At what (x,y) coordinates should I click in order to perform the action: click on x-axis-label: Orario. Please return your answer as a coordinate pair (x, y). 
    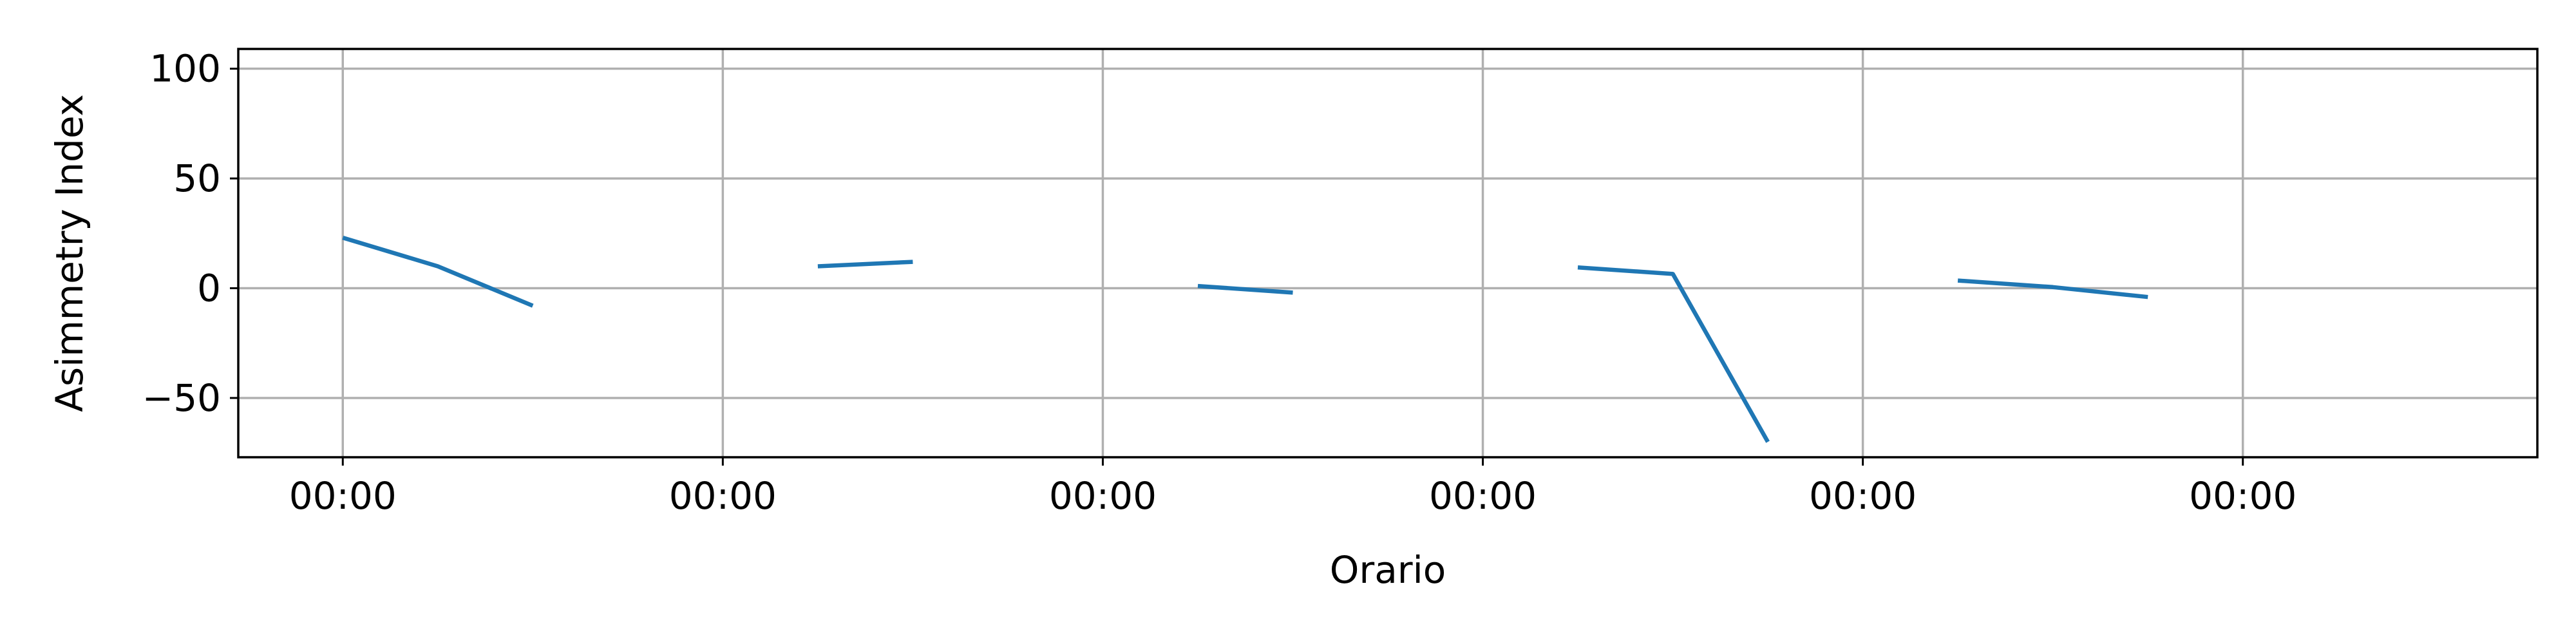
    Looking at the image, I should click on (1388, 570).